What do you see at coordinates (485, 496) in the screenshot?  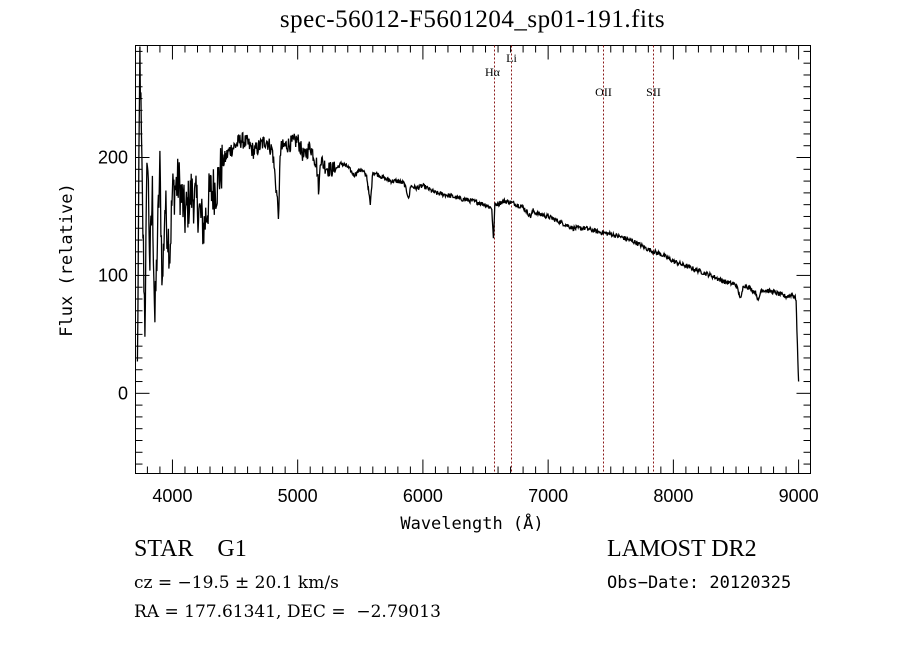 I see `x-tick-labels: 4000 5000 6000 7000 8000 9000` at bounding box center [485, 496].